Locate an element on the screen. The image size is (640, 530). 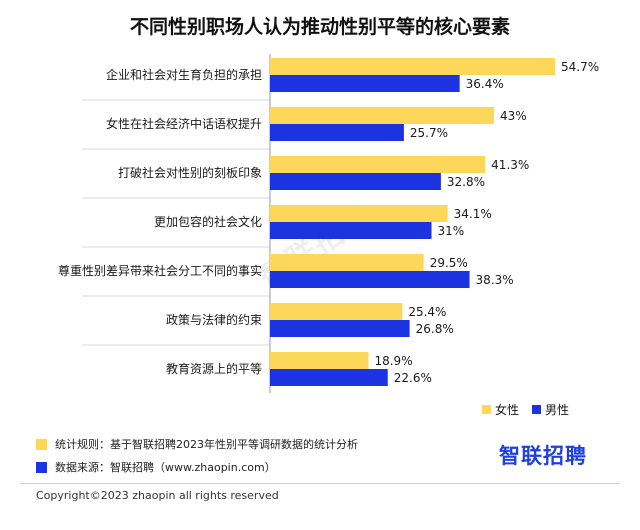
category-label: 更加包容的社会文化 is located at coordinates (208, 221).